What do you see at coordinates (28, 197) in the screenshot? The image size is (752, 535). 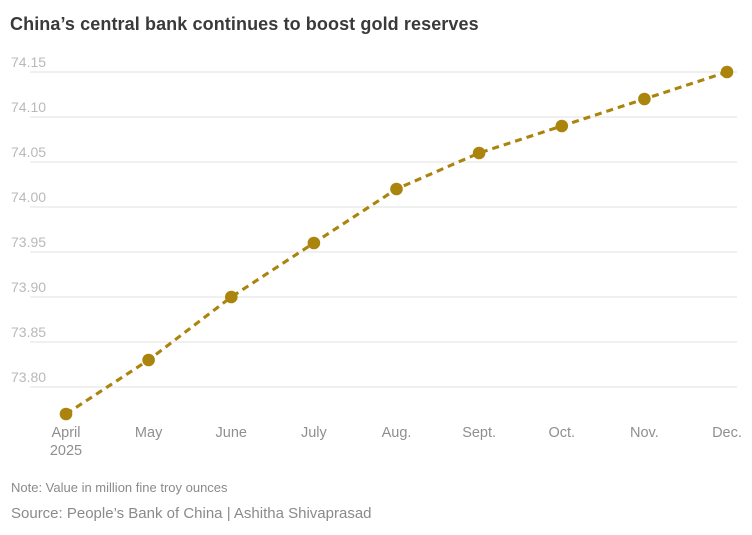 I see `y-tick-label: 74.00` at bounding box center [28, 197].